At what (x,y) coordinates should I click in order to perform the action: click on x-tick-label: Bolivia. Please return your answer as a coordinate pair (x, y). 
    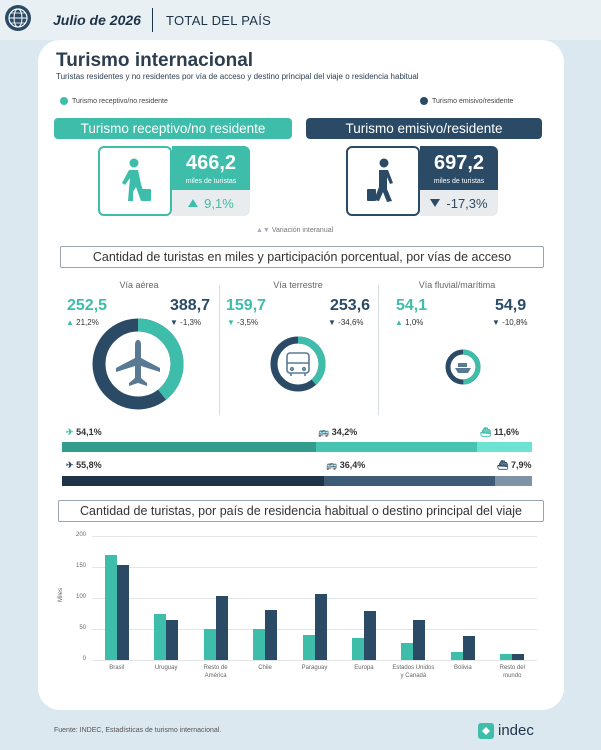
    Looking at the image, I should click on (462, 668).